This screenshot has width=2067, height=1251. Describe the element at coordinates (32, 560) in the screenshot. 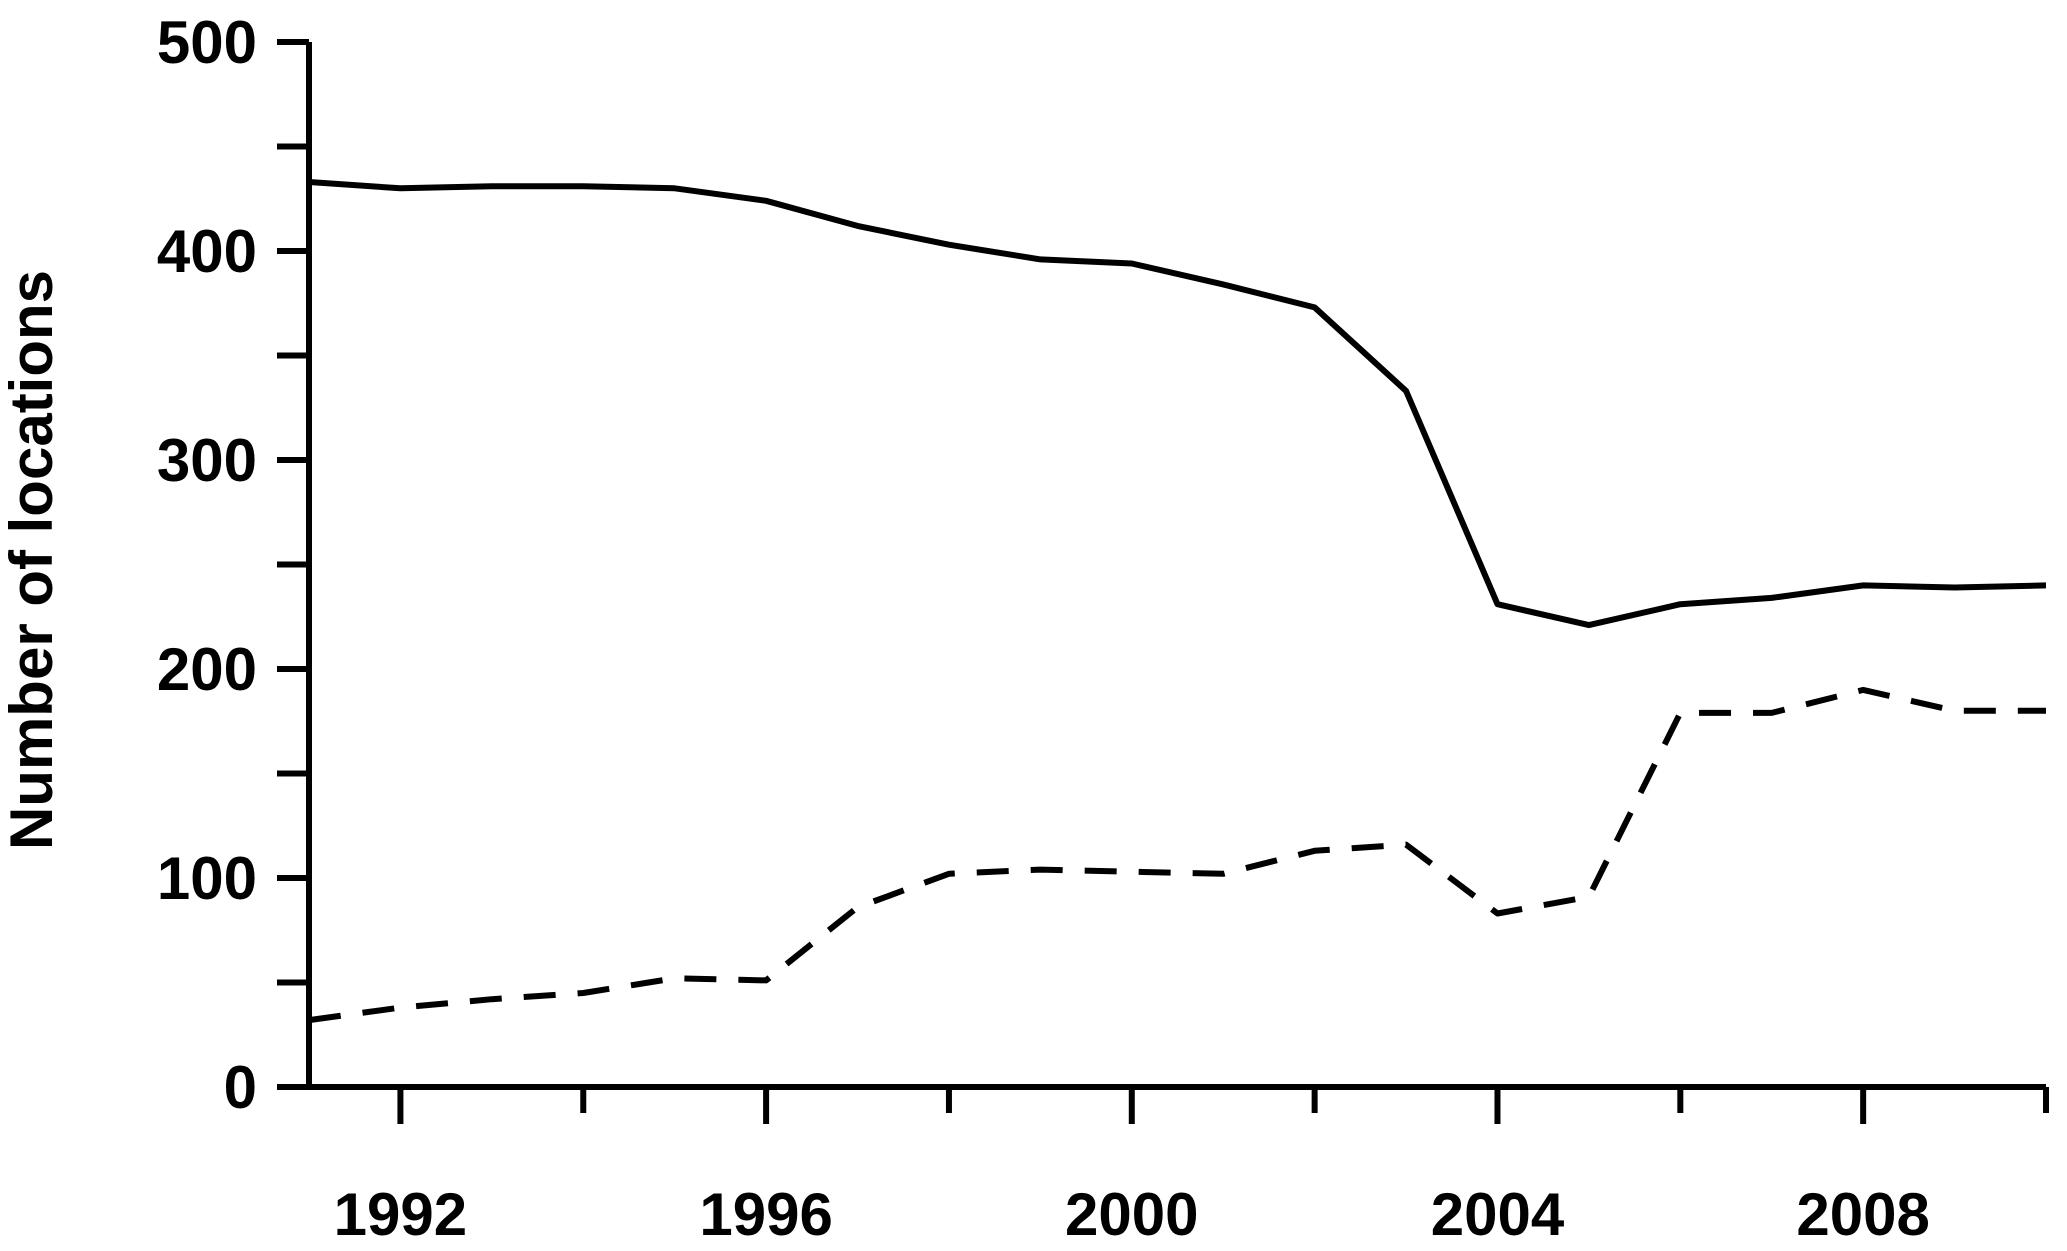

I see `y-axis-label: Number of locations` at that location.